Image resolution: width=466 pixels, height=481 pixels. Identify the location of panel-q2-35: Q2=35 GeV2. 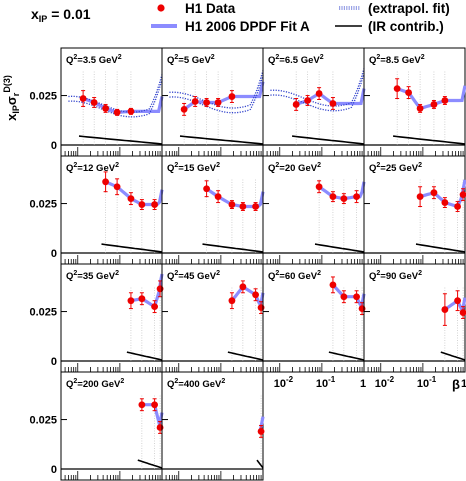
(112, 318).